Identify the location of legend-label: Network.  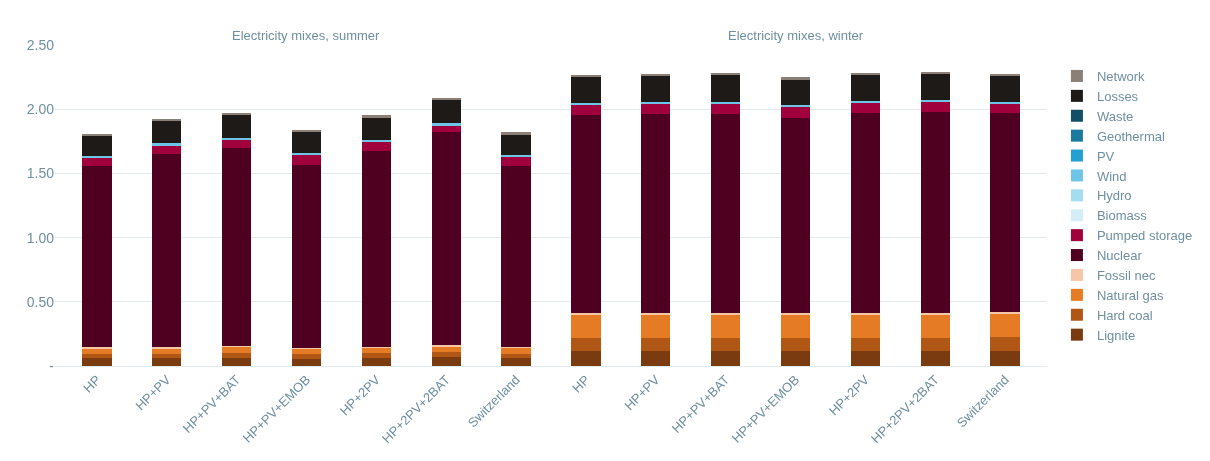
(1121, 77).